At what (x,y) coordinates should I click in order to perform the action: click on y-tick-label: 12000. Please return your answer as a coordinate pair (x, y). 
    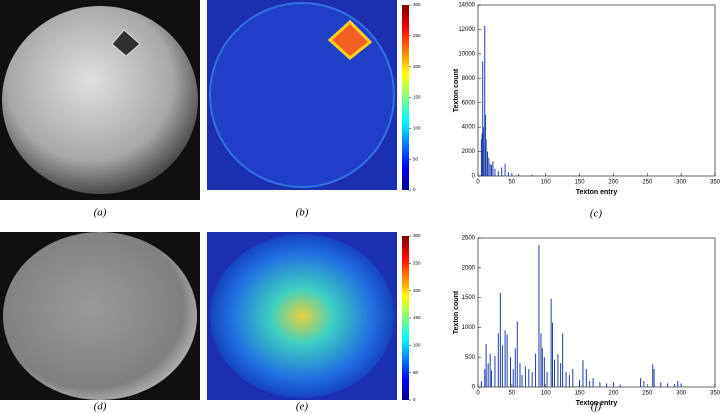
    Looking at the image, I should click on (466, 30).